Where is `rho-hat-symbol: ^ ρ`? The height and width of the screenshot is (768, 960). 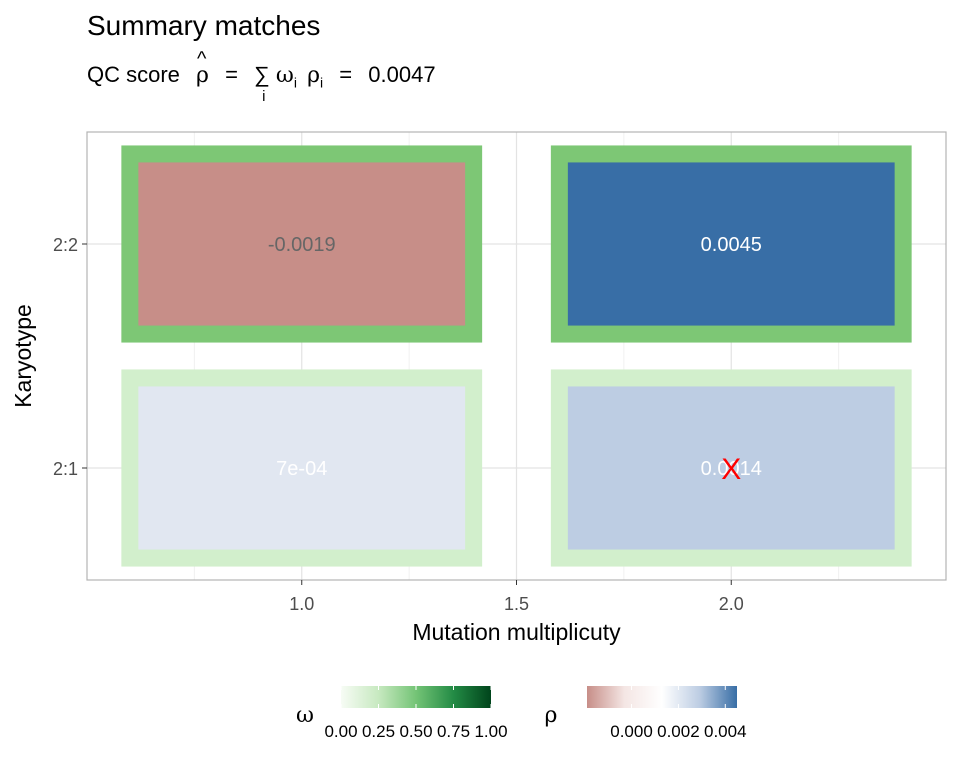 rho-hat-symbol: ^ ρ is located at coordinates (202, 68).